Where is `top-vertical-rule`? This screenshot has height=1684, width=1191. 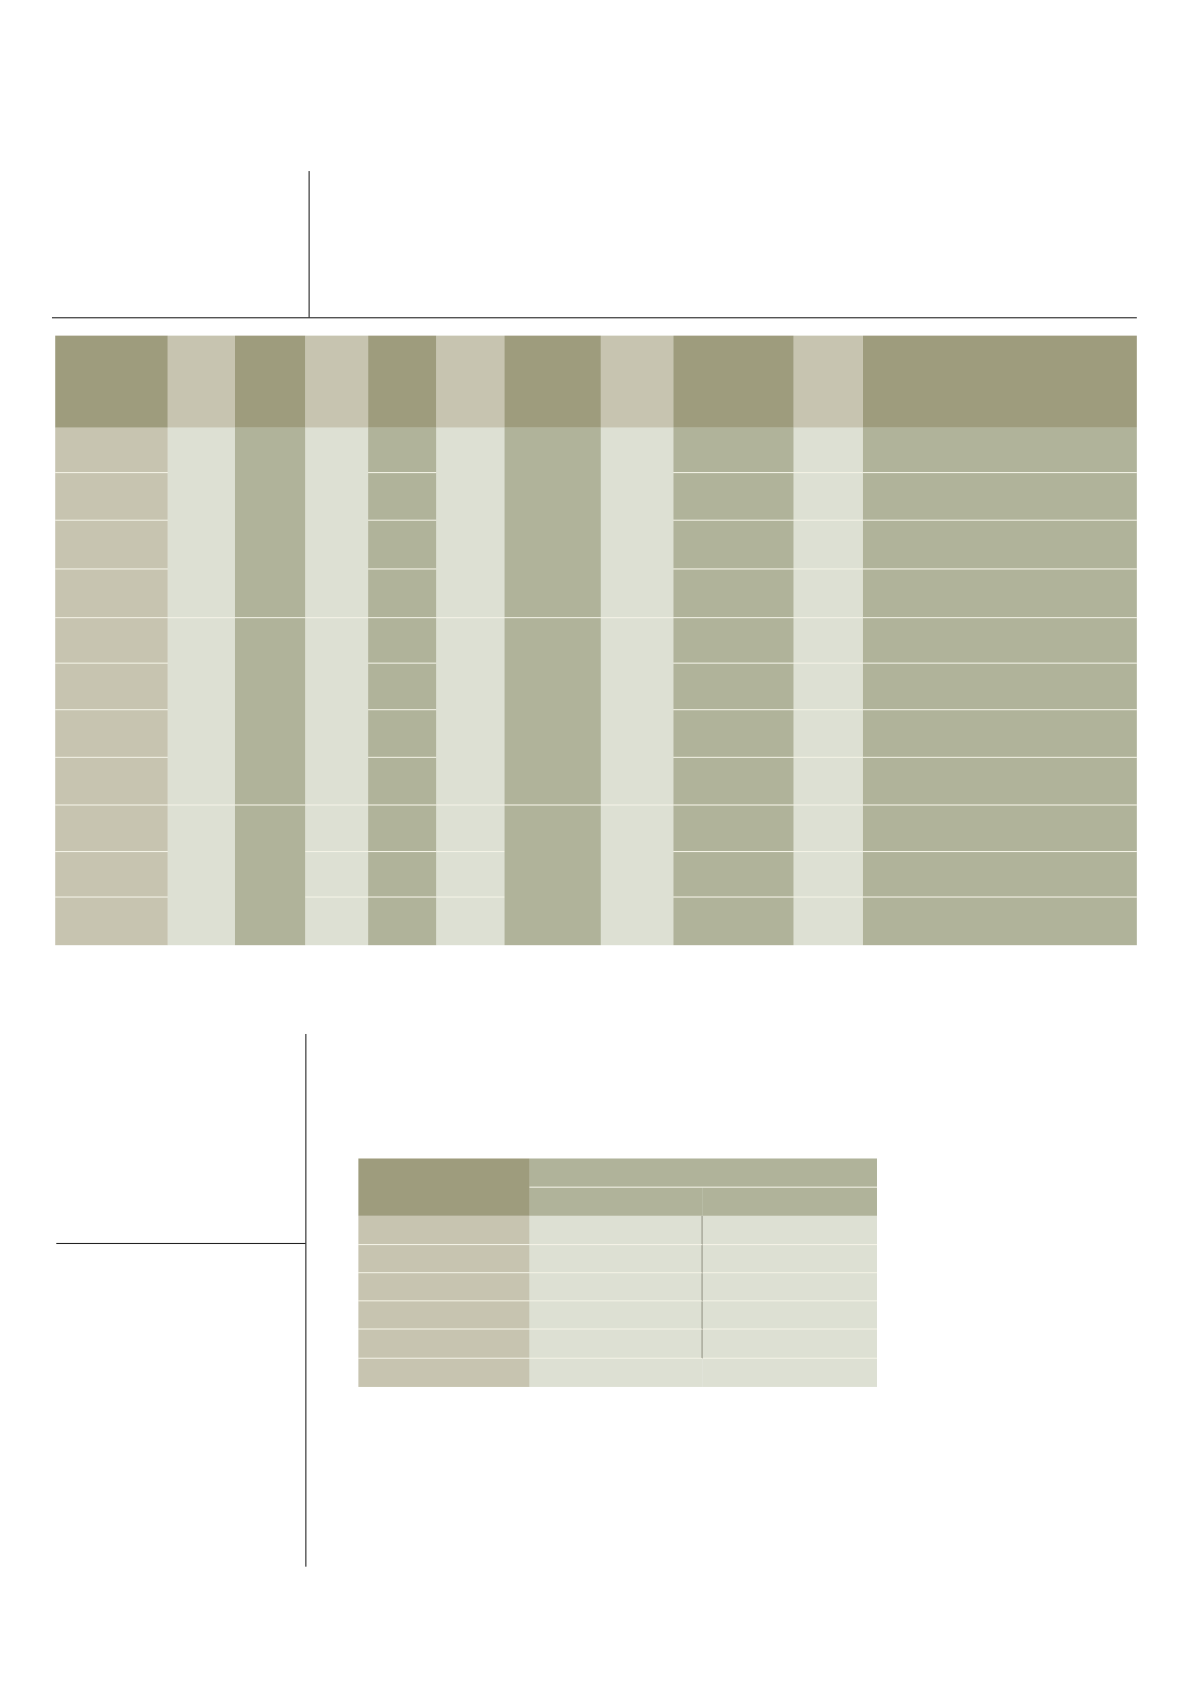
top-vertical-rule is located at coordinates (309, 244).